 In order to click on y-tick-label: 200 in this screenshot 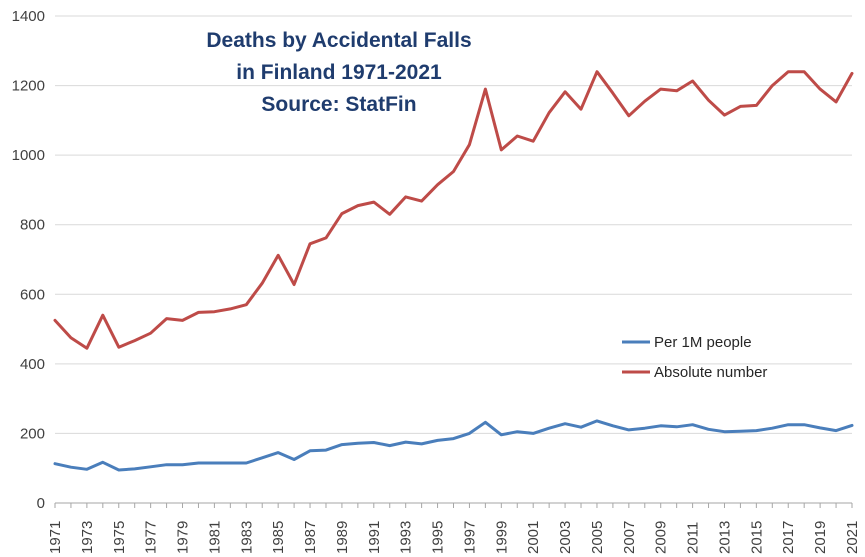, I will do `click(32, 433)`.